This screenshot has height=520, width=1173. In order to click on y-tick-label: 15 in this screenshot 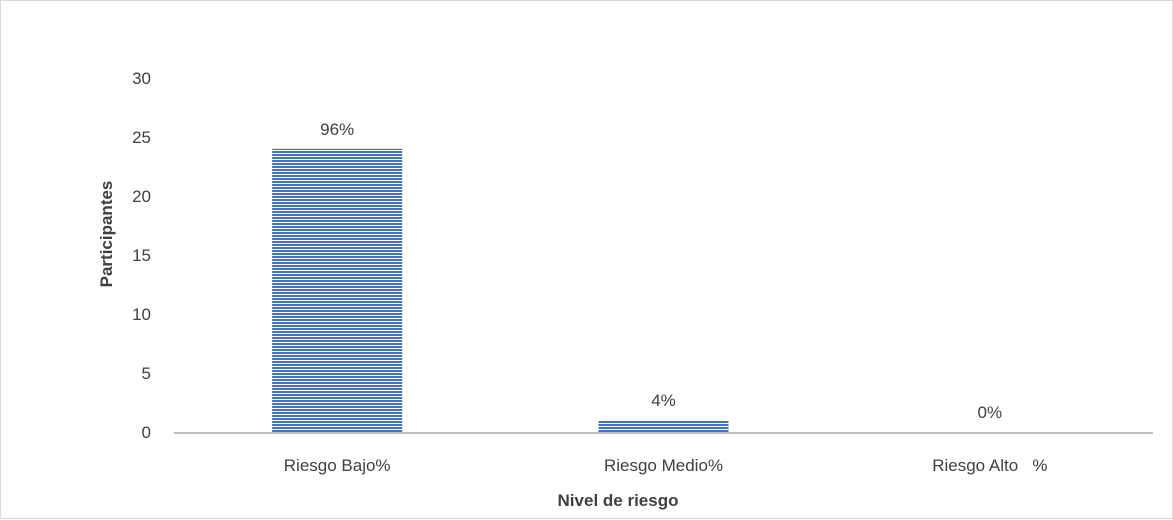, I will do `click(141, 255)`.